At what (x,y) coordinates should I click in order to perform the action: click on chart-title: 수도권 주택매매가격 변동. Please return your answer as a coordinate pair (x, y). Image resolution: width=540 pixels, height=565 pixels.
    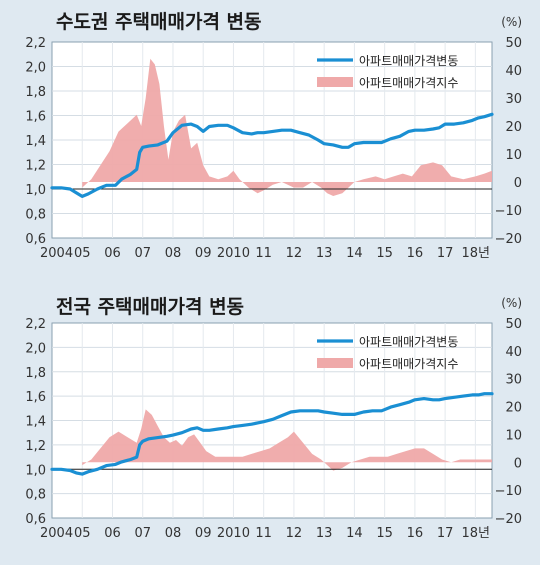
    Looking at the image, I should click on (159, 22).